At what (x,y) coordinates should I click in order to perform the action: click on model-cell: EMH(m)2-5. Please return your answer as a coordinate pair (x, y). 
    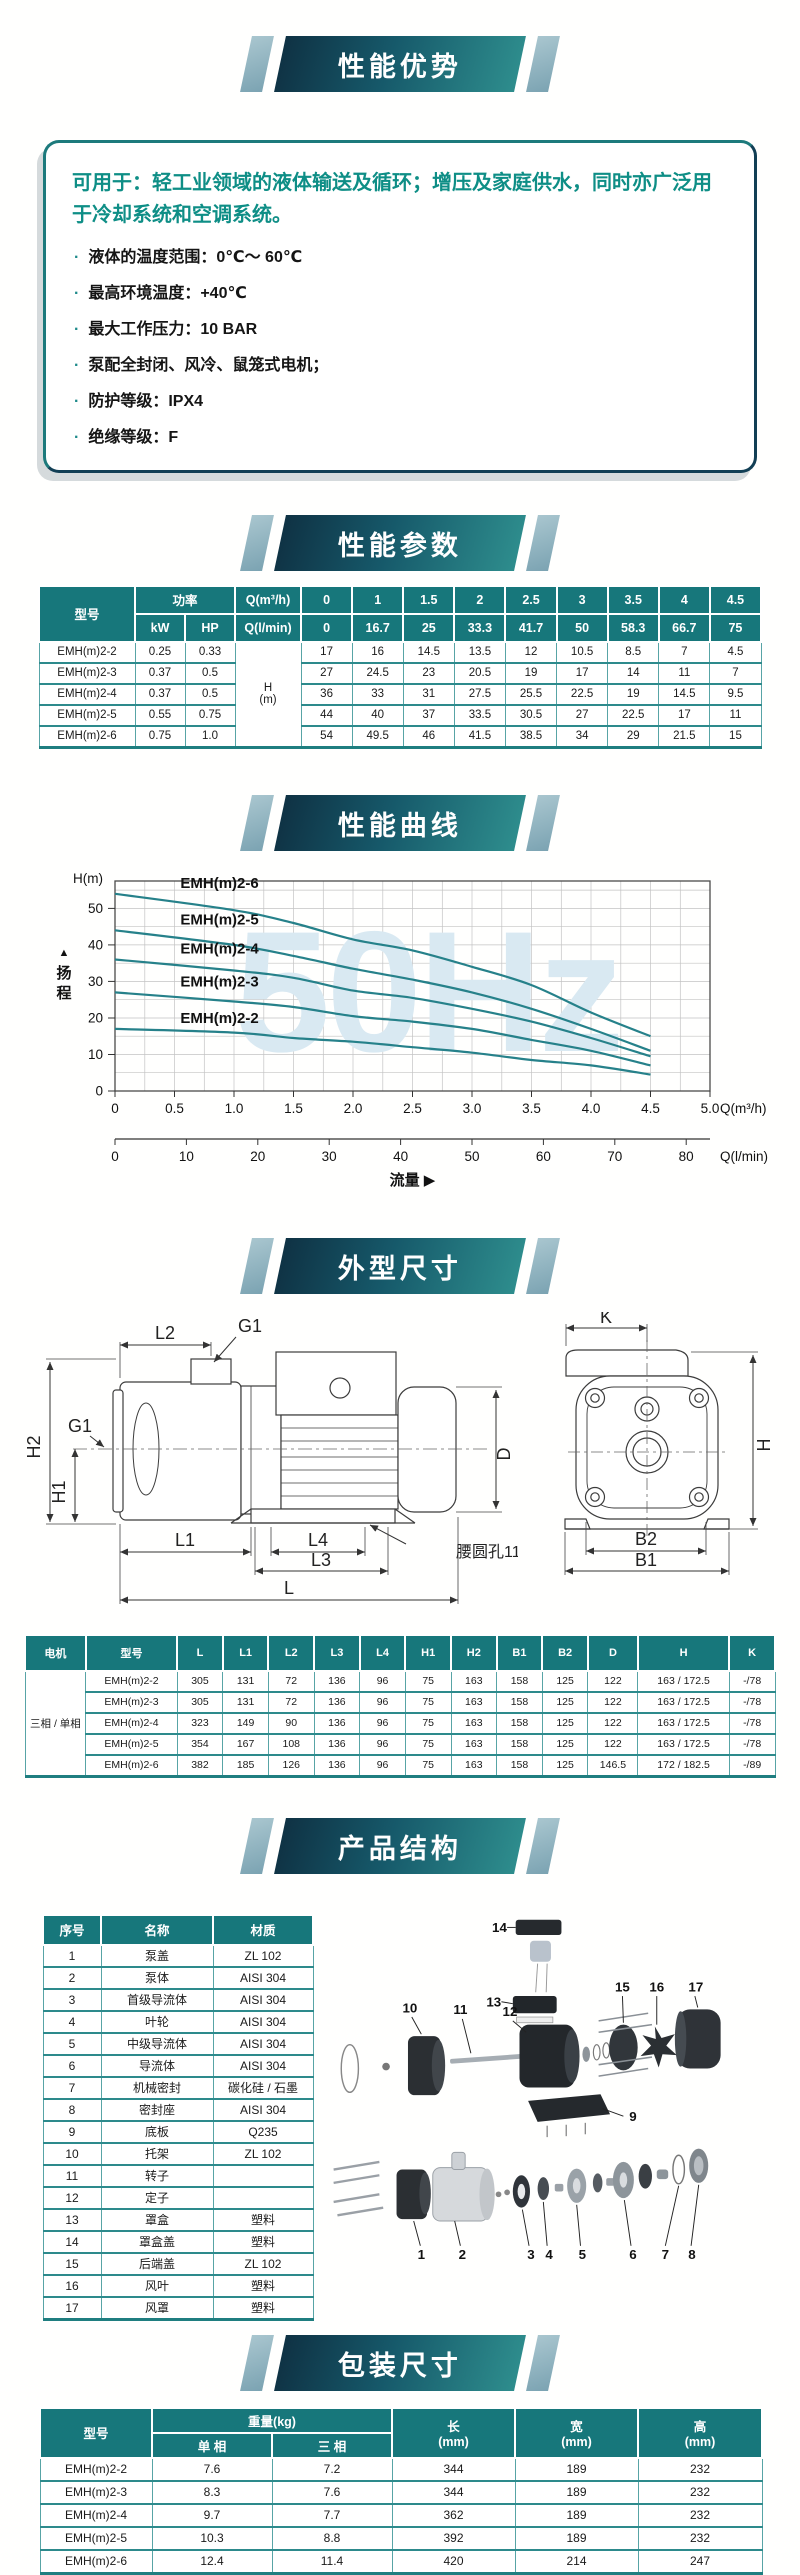
    Looking at the image, I should click on (131, 1744).